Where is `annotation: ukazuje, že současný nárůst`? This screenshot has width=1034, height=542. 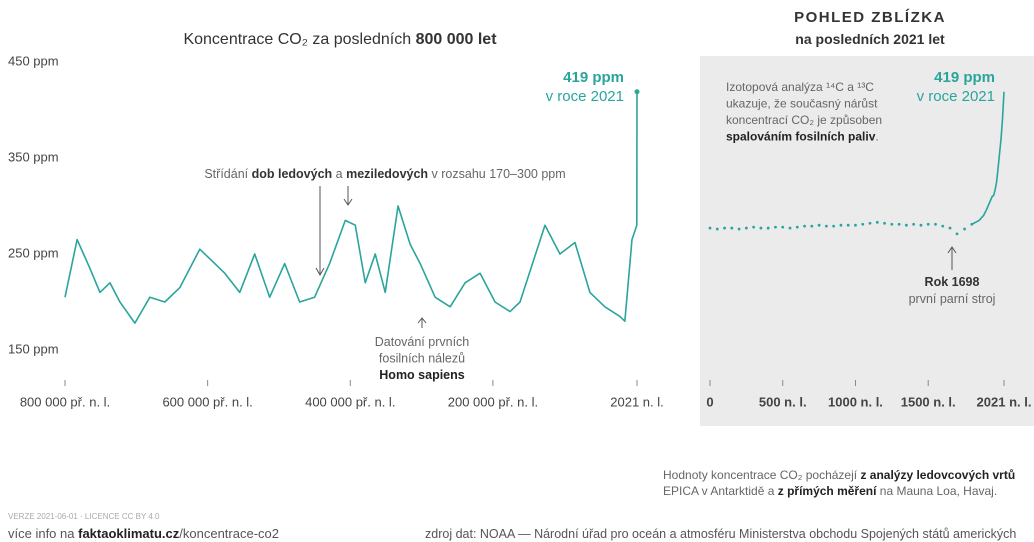
annotation: ukazuje, že současný nárůst is located at coordinates (802, 104).